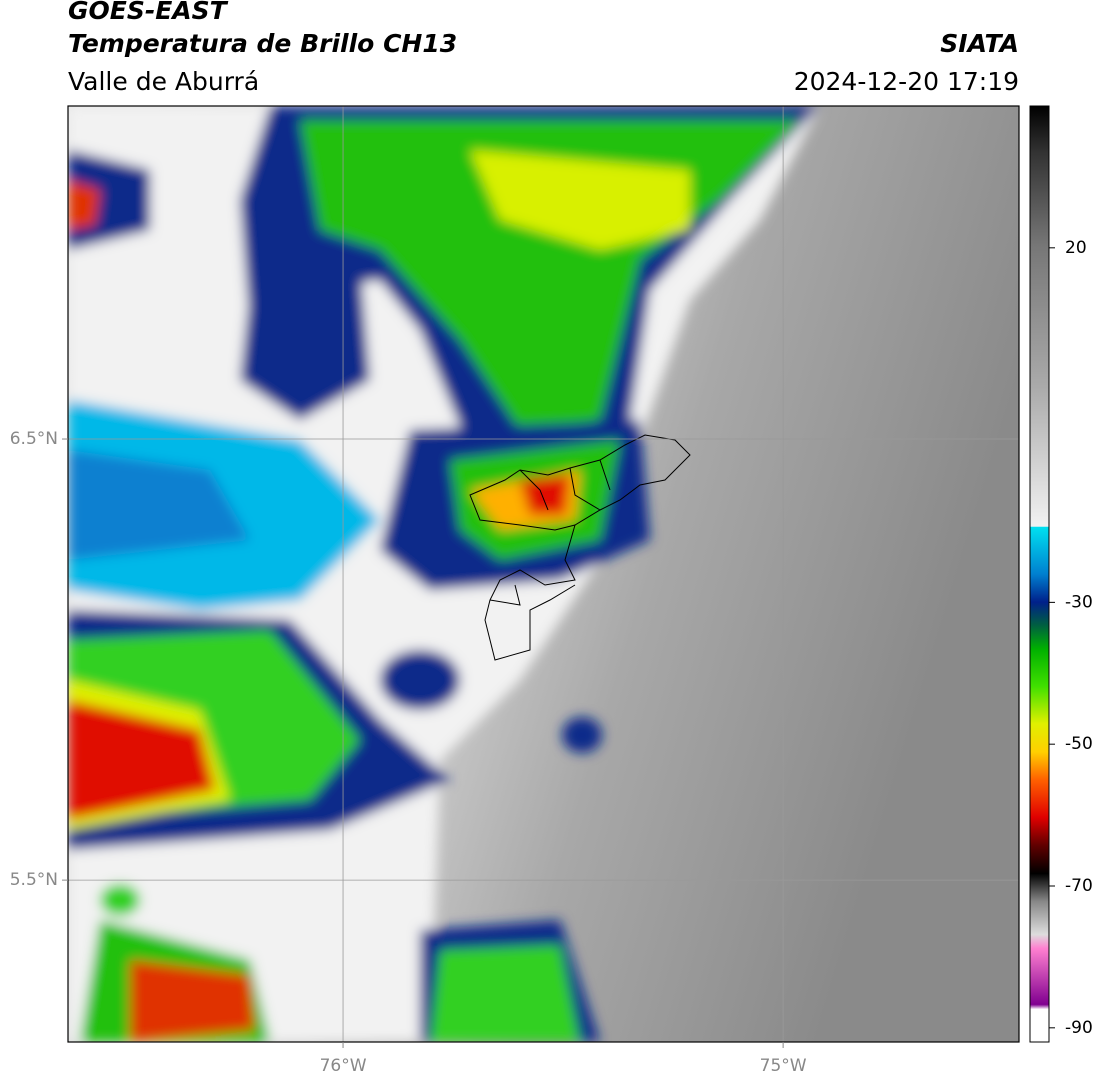  What do you see at coordinates (148, 12) in the screenshot?
I see `title: GOES-EAST` at bounding box center [148, 12].